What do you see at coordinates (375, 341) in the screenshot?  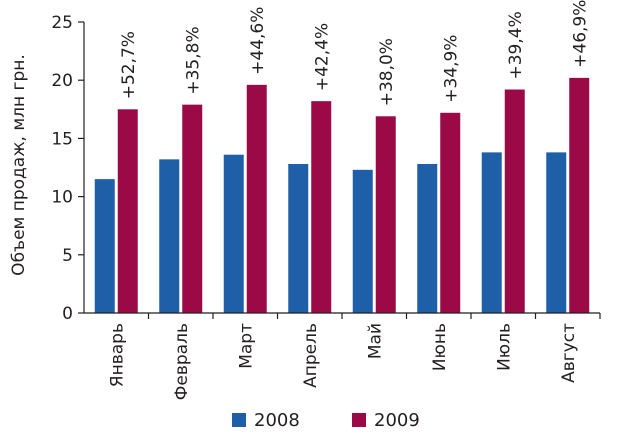 I see `x-tick-label: Май` at bounding box center [375, 341].